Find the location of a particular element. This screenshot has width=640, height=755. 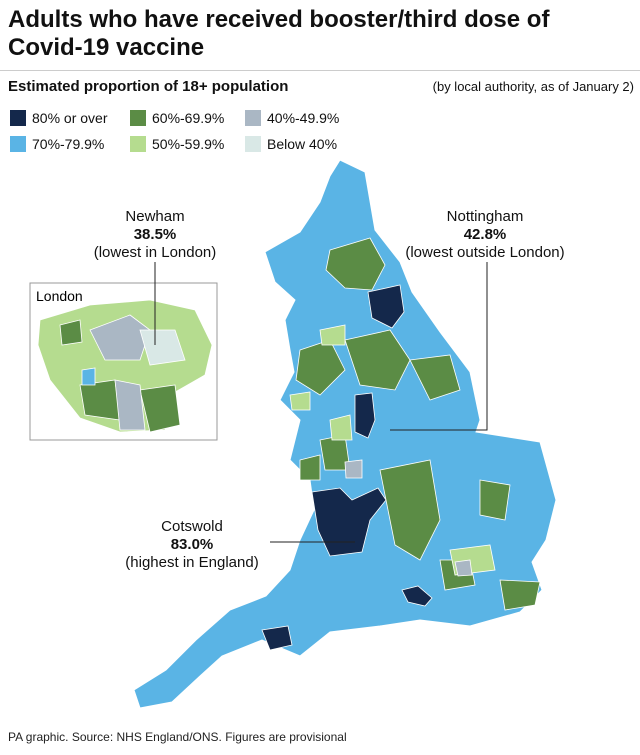

leader-line is located at coordinates (439, 346).